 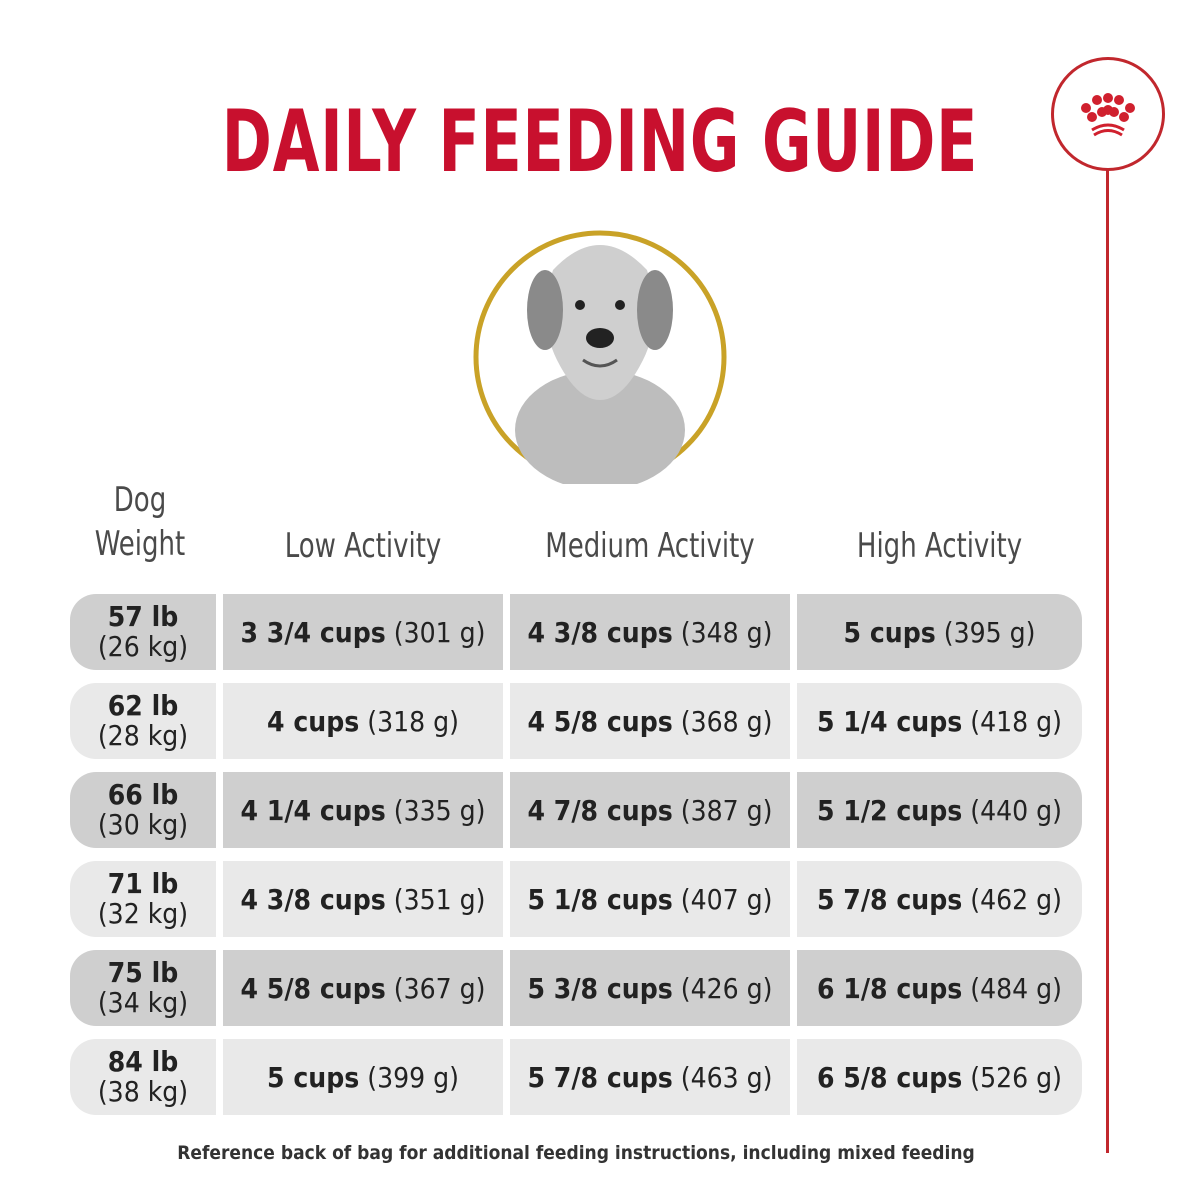 I want to click on header-dog-weight: Dog Weight, so click(x=140, y=522).